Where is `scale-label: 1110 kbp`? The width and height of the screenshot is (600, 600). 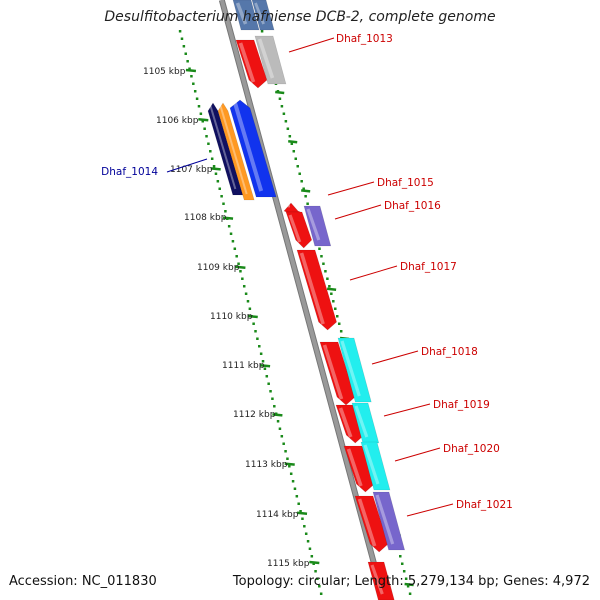 scale-label: 1110 kbp is located at coordinates (231, 317).